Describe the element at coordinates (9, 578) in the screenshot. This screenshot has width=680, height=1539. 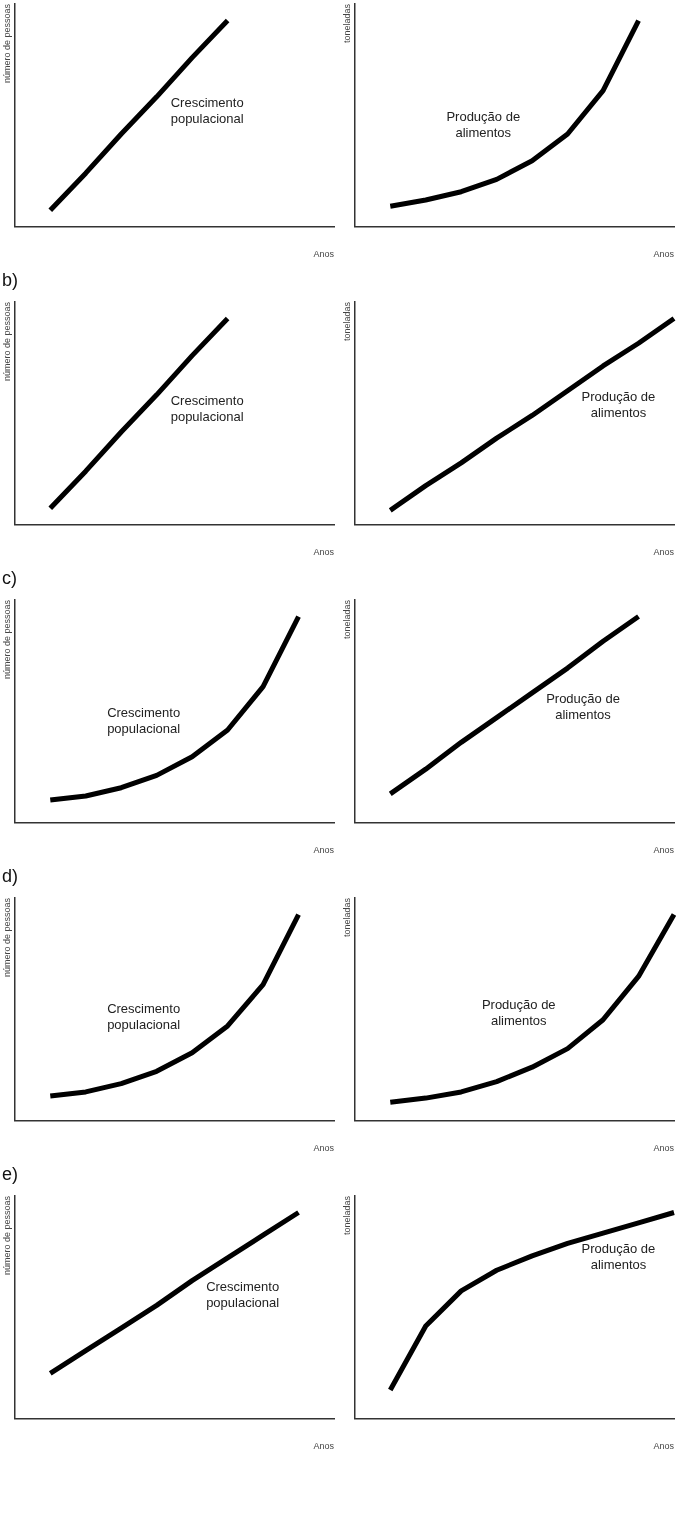
I see `chart-title: c)` at that location.